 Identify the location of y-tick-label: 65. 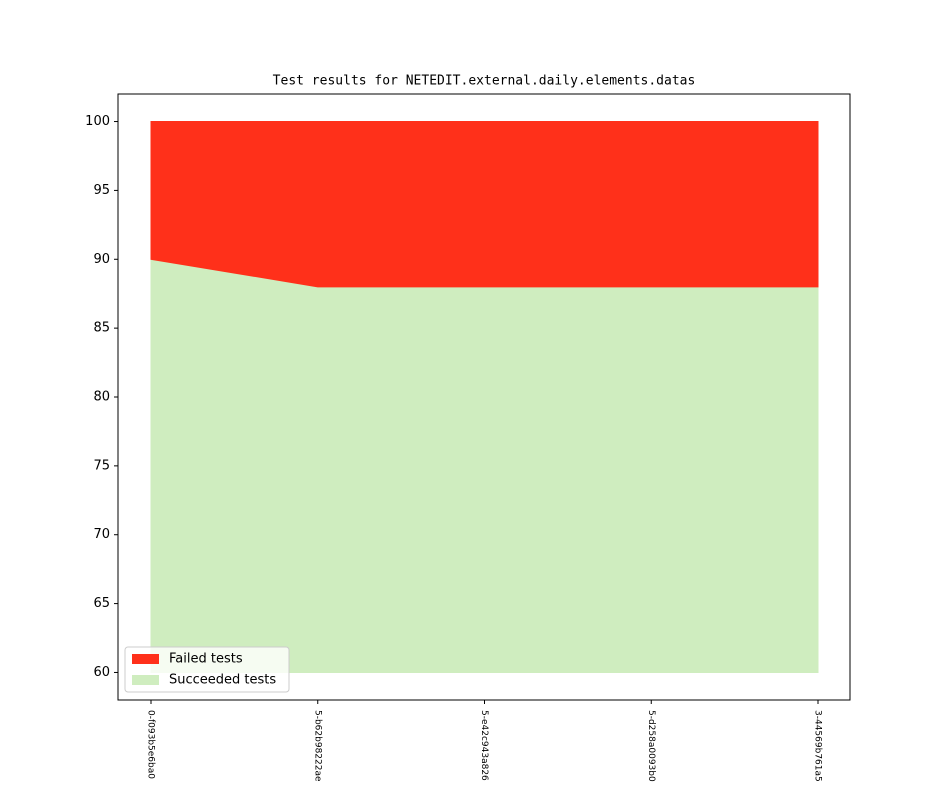
(101, 603).